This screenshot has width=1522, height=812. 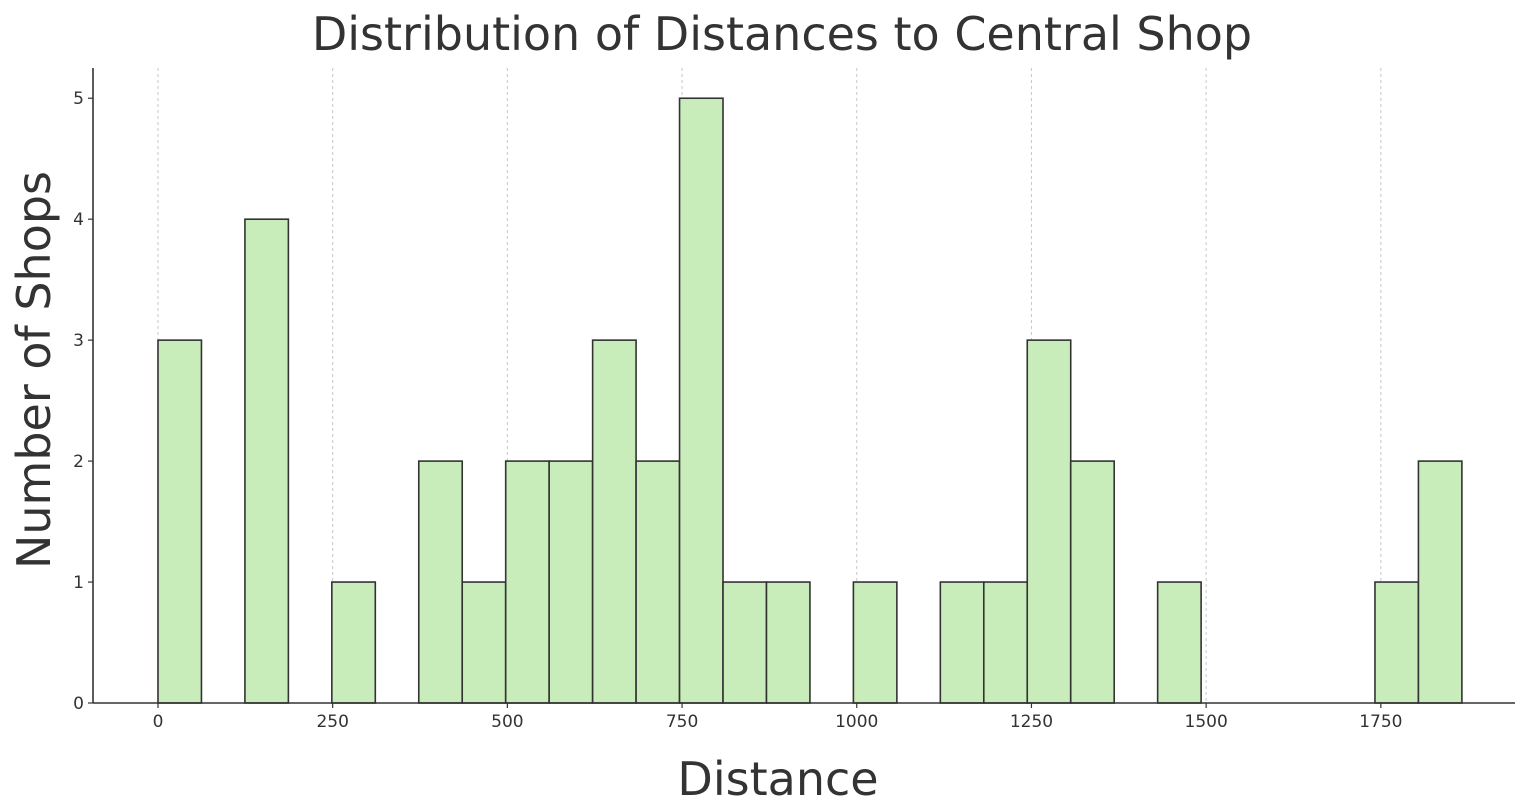 What do you see at coordinates (34, 370) in the screenshot?
I see `y-axis-label: Number of Shops` at bounding box center [34, 370].